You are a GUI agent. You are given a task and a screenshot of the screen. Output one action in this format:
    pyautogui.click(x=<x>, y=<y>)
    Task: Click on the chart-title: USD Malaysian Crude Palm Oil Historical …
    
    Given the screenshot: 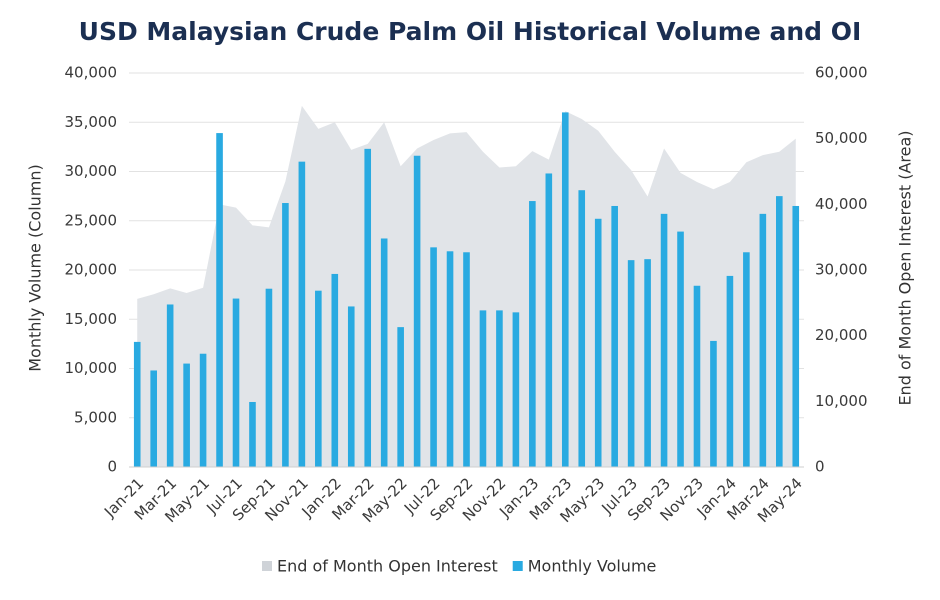 What is the action you would take?
    pyautogui.click(x=470, y=31)
    